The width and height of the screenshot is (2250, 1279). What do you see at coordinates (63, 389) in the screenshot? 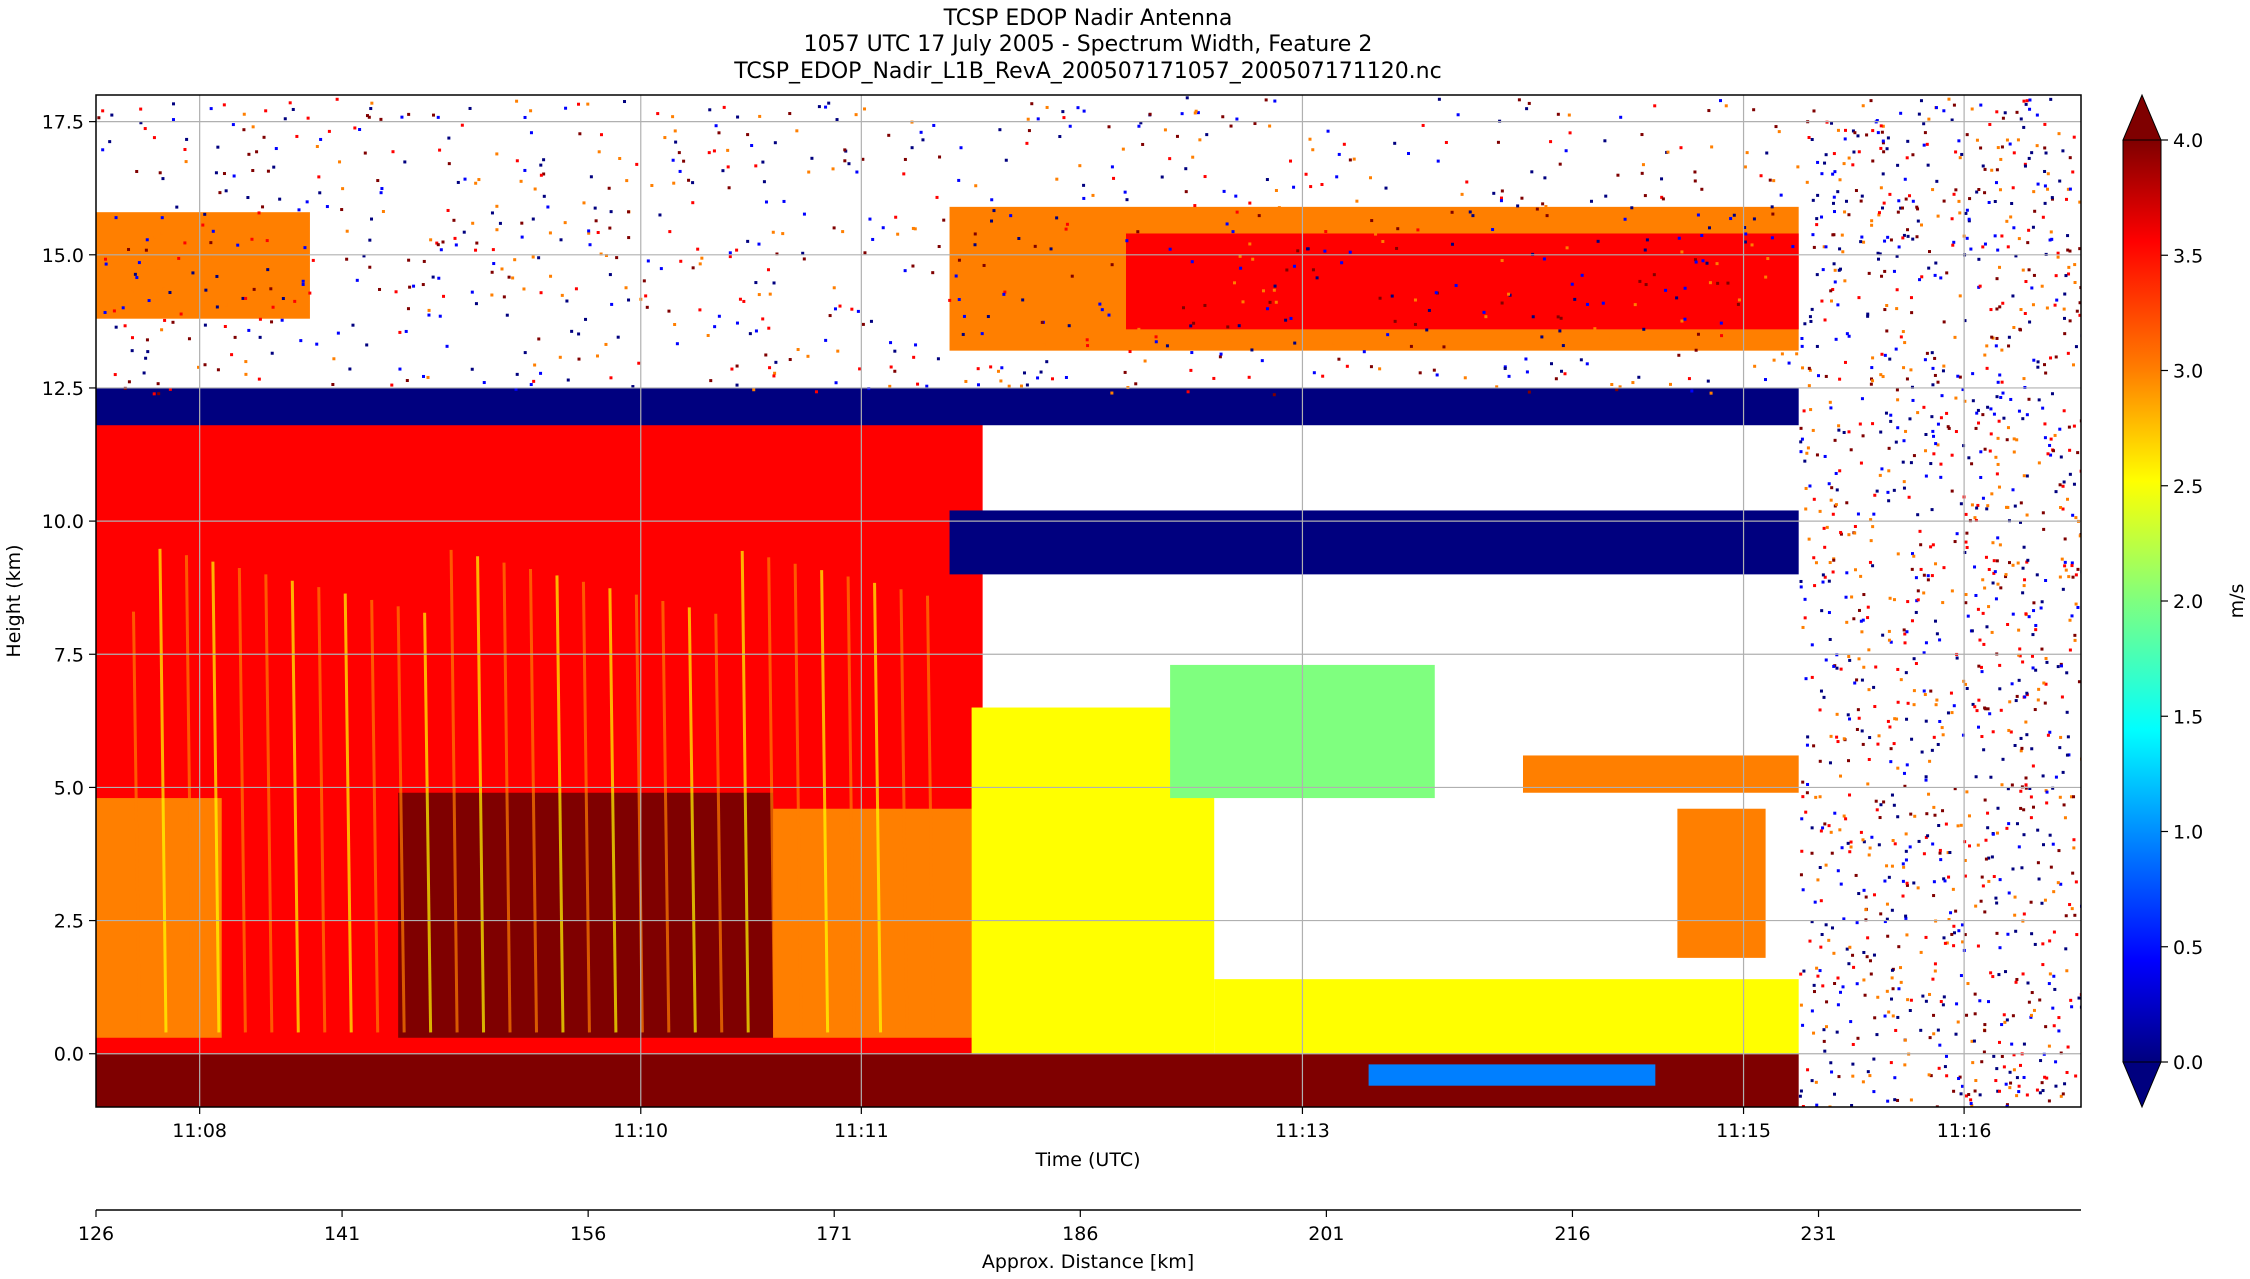
I see `y-tick-label: 12.5` at bounding box center [63, 389].